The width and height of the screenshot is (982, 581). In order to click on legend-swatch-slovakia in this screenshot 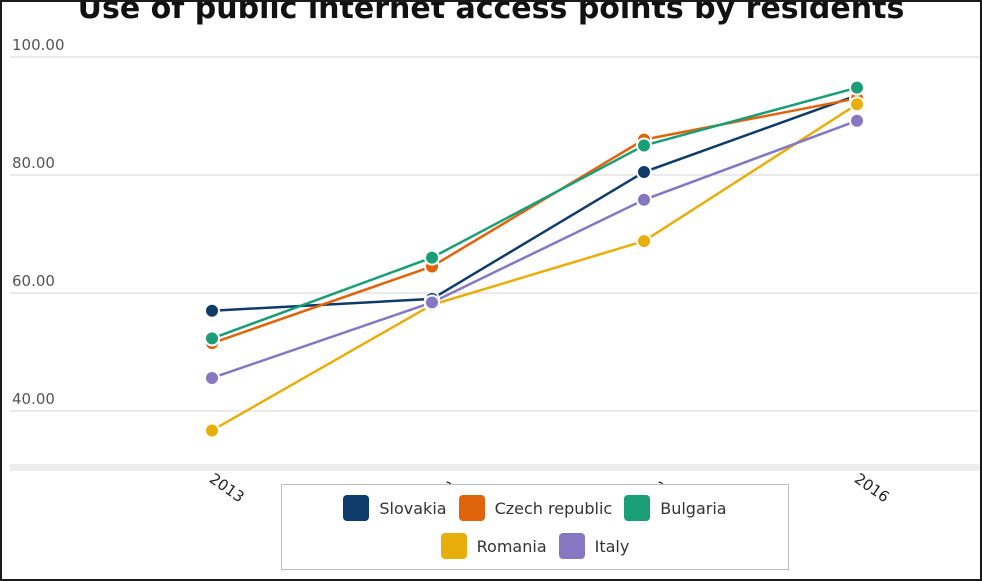, I will do `click(356, 508)`.